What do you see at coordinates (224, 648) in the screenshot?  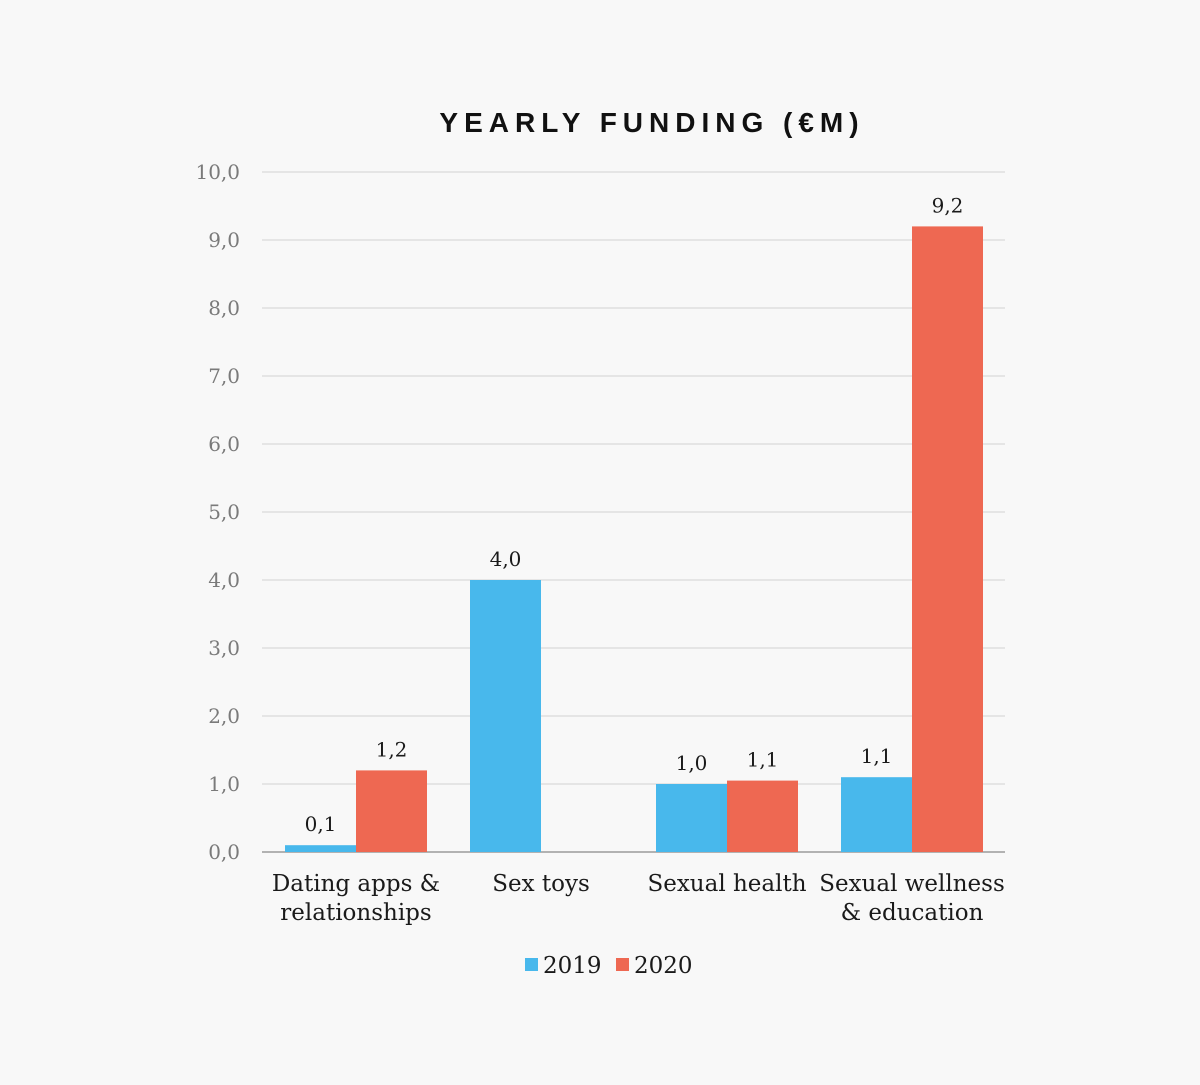 I see `y-tick-label: 3,0` at bounding box center [224, 648].